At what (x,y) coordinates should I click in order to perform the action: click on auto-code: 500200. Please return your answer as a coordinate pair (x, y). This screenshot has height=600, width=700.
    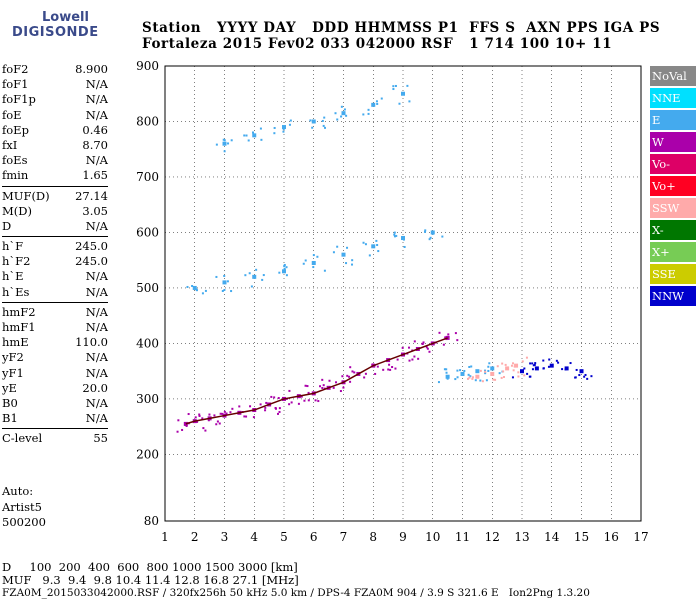
    Looking at the image, I should click on (24, 522).